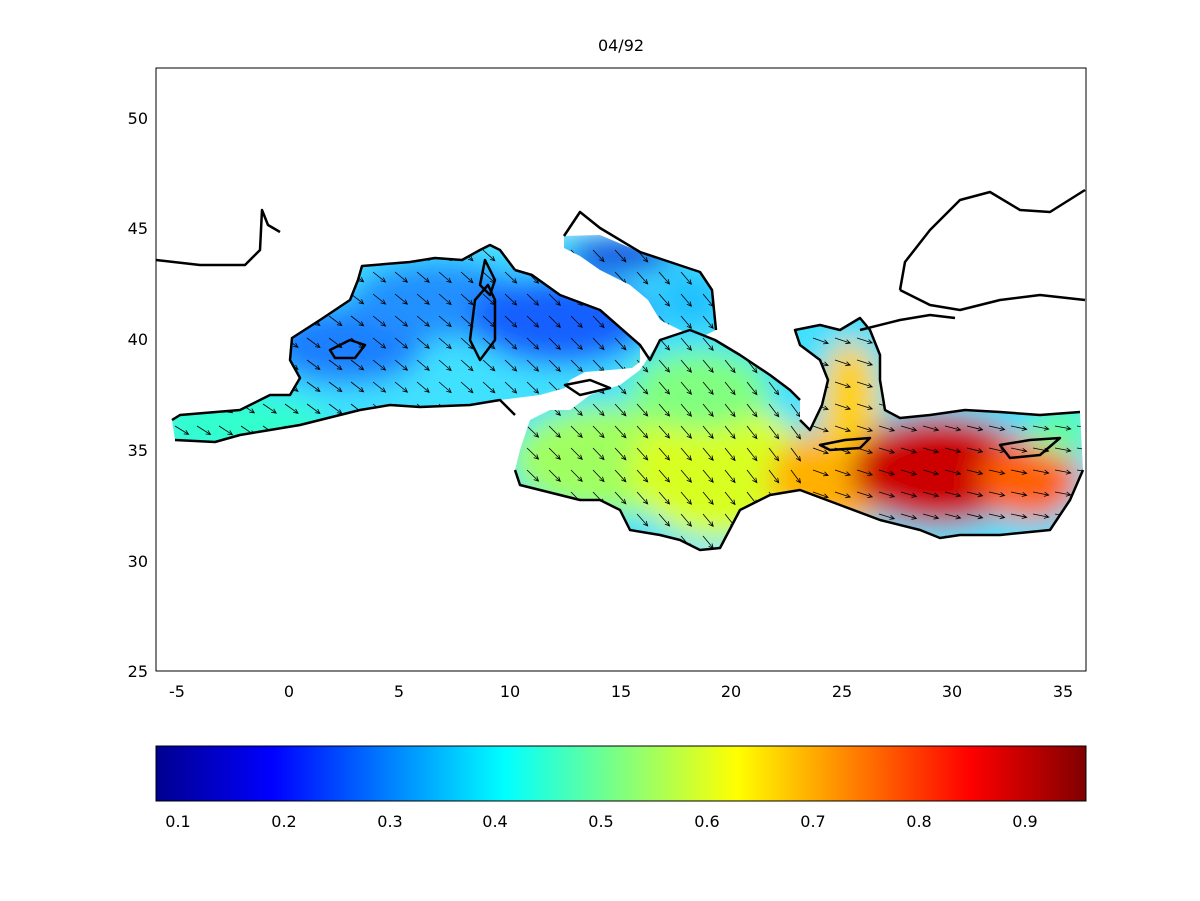 This screenshot has height=901, width=1200. Describe the element at coordinates (842, 691) in the screenshot. I see `x-tick-label: 25` at that location.